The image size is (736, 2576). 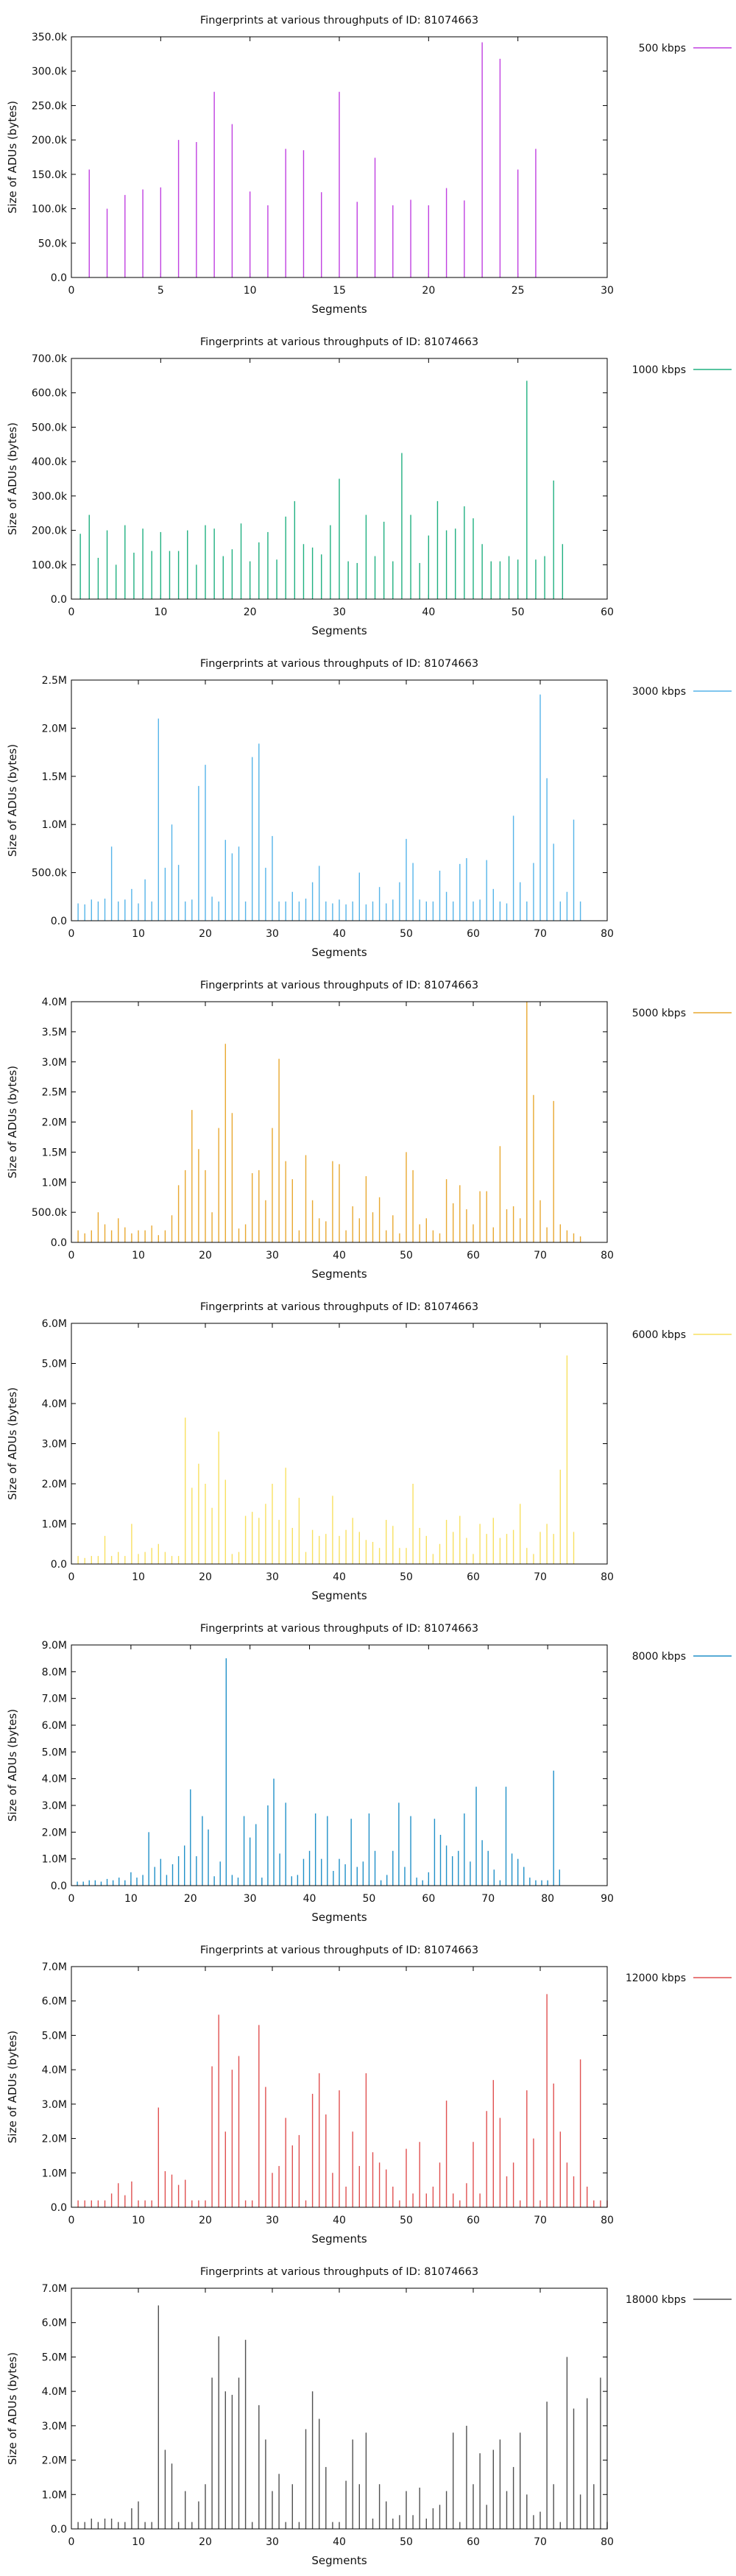 What do you see at coordinates (662, 48) in the screenshot?
I see `legend-label: 500 kbps` at bounding box center [662, 48].